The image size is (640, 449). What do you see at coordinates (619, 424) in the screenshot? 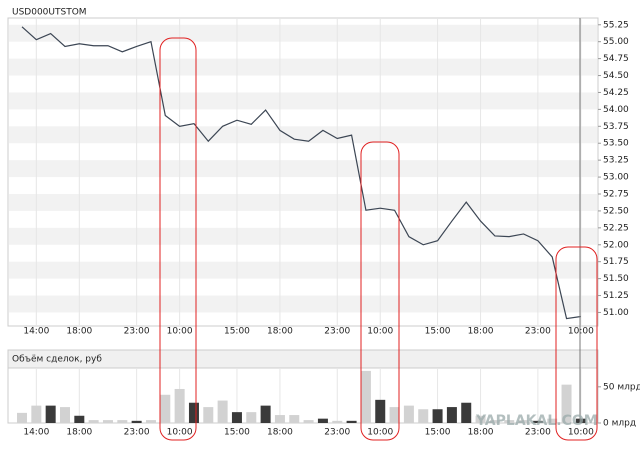
I see `y-tick-label: 0 млрд` at bounding box center [619, 424].